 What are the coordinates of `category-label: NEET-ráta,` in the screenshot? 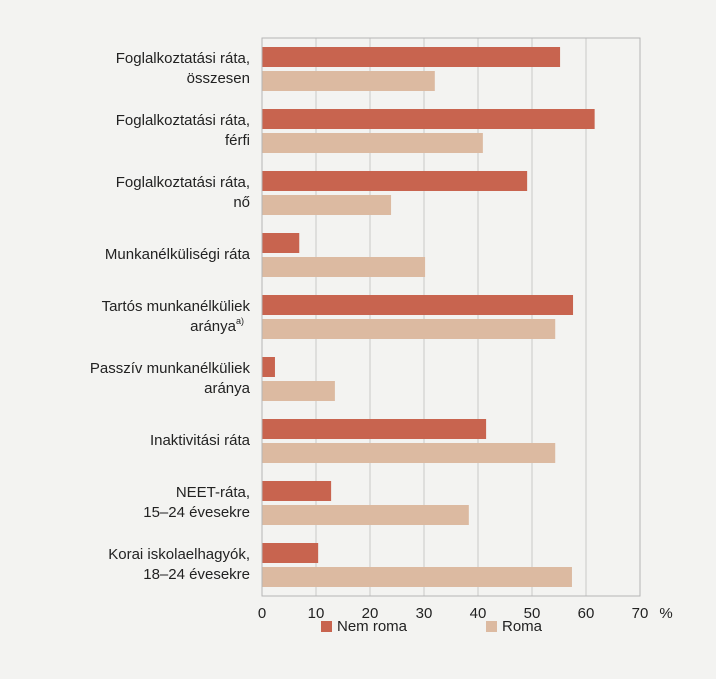 It's located at (213, 492).